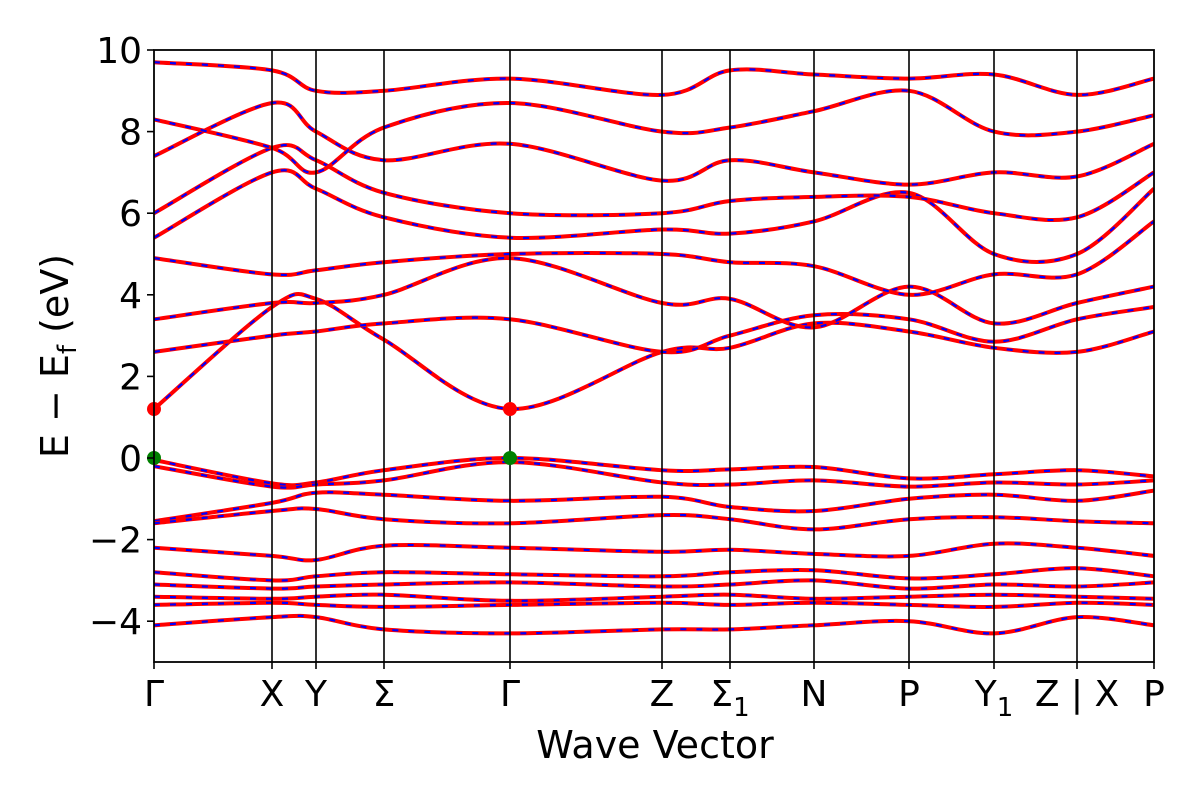  Describe the element at coordinates (130, 296) in the screenshot. I see `y-tick-label-4: 4` at that location.